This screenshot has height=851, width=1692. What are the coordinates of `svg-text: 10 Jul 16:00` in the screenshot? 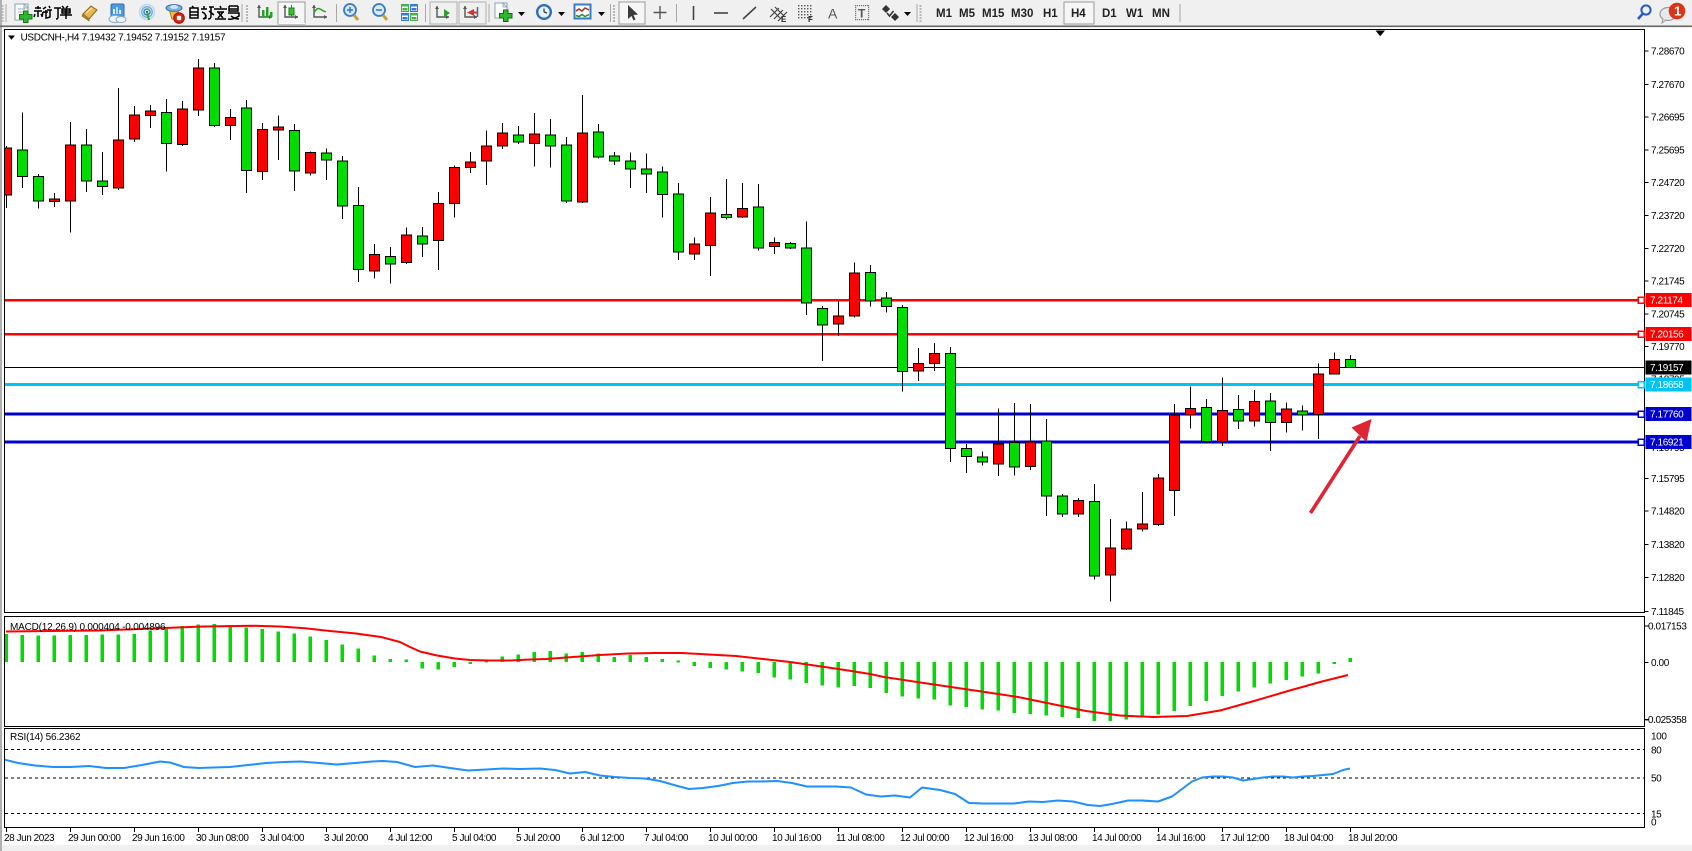 It's located at (797, 838).